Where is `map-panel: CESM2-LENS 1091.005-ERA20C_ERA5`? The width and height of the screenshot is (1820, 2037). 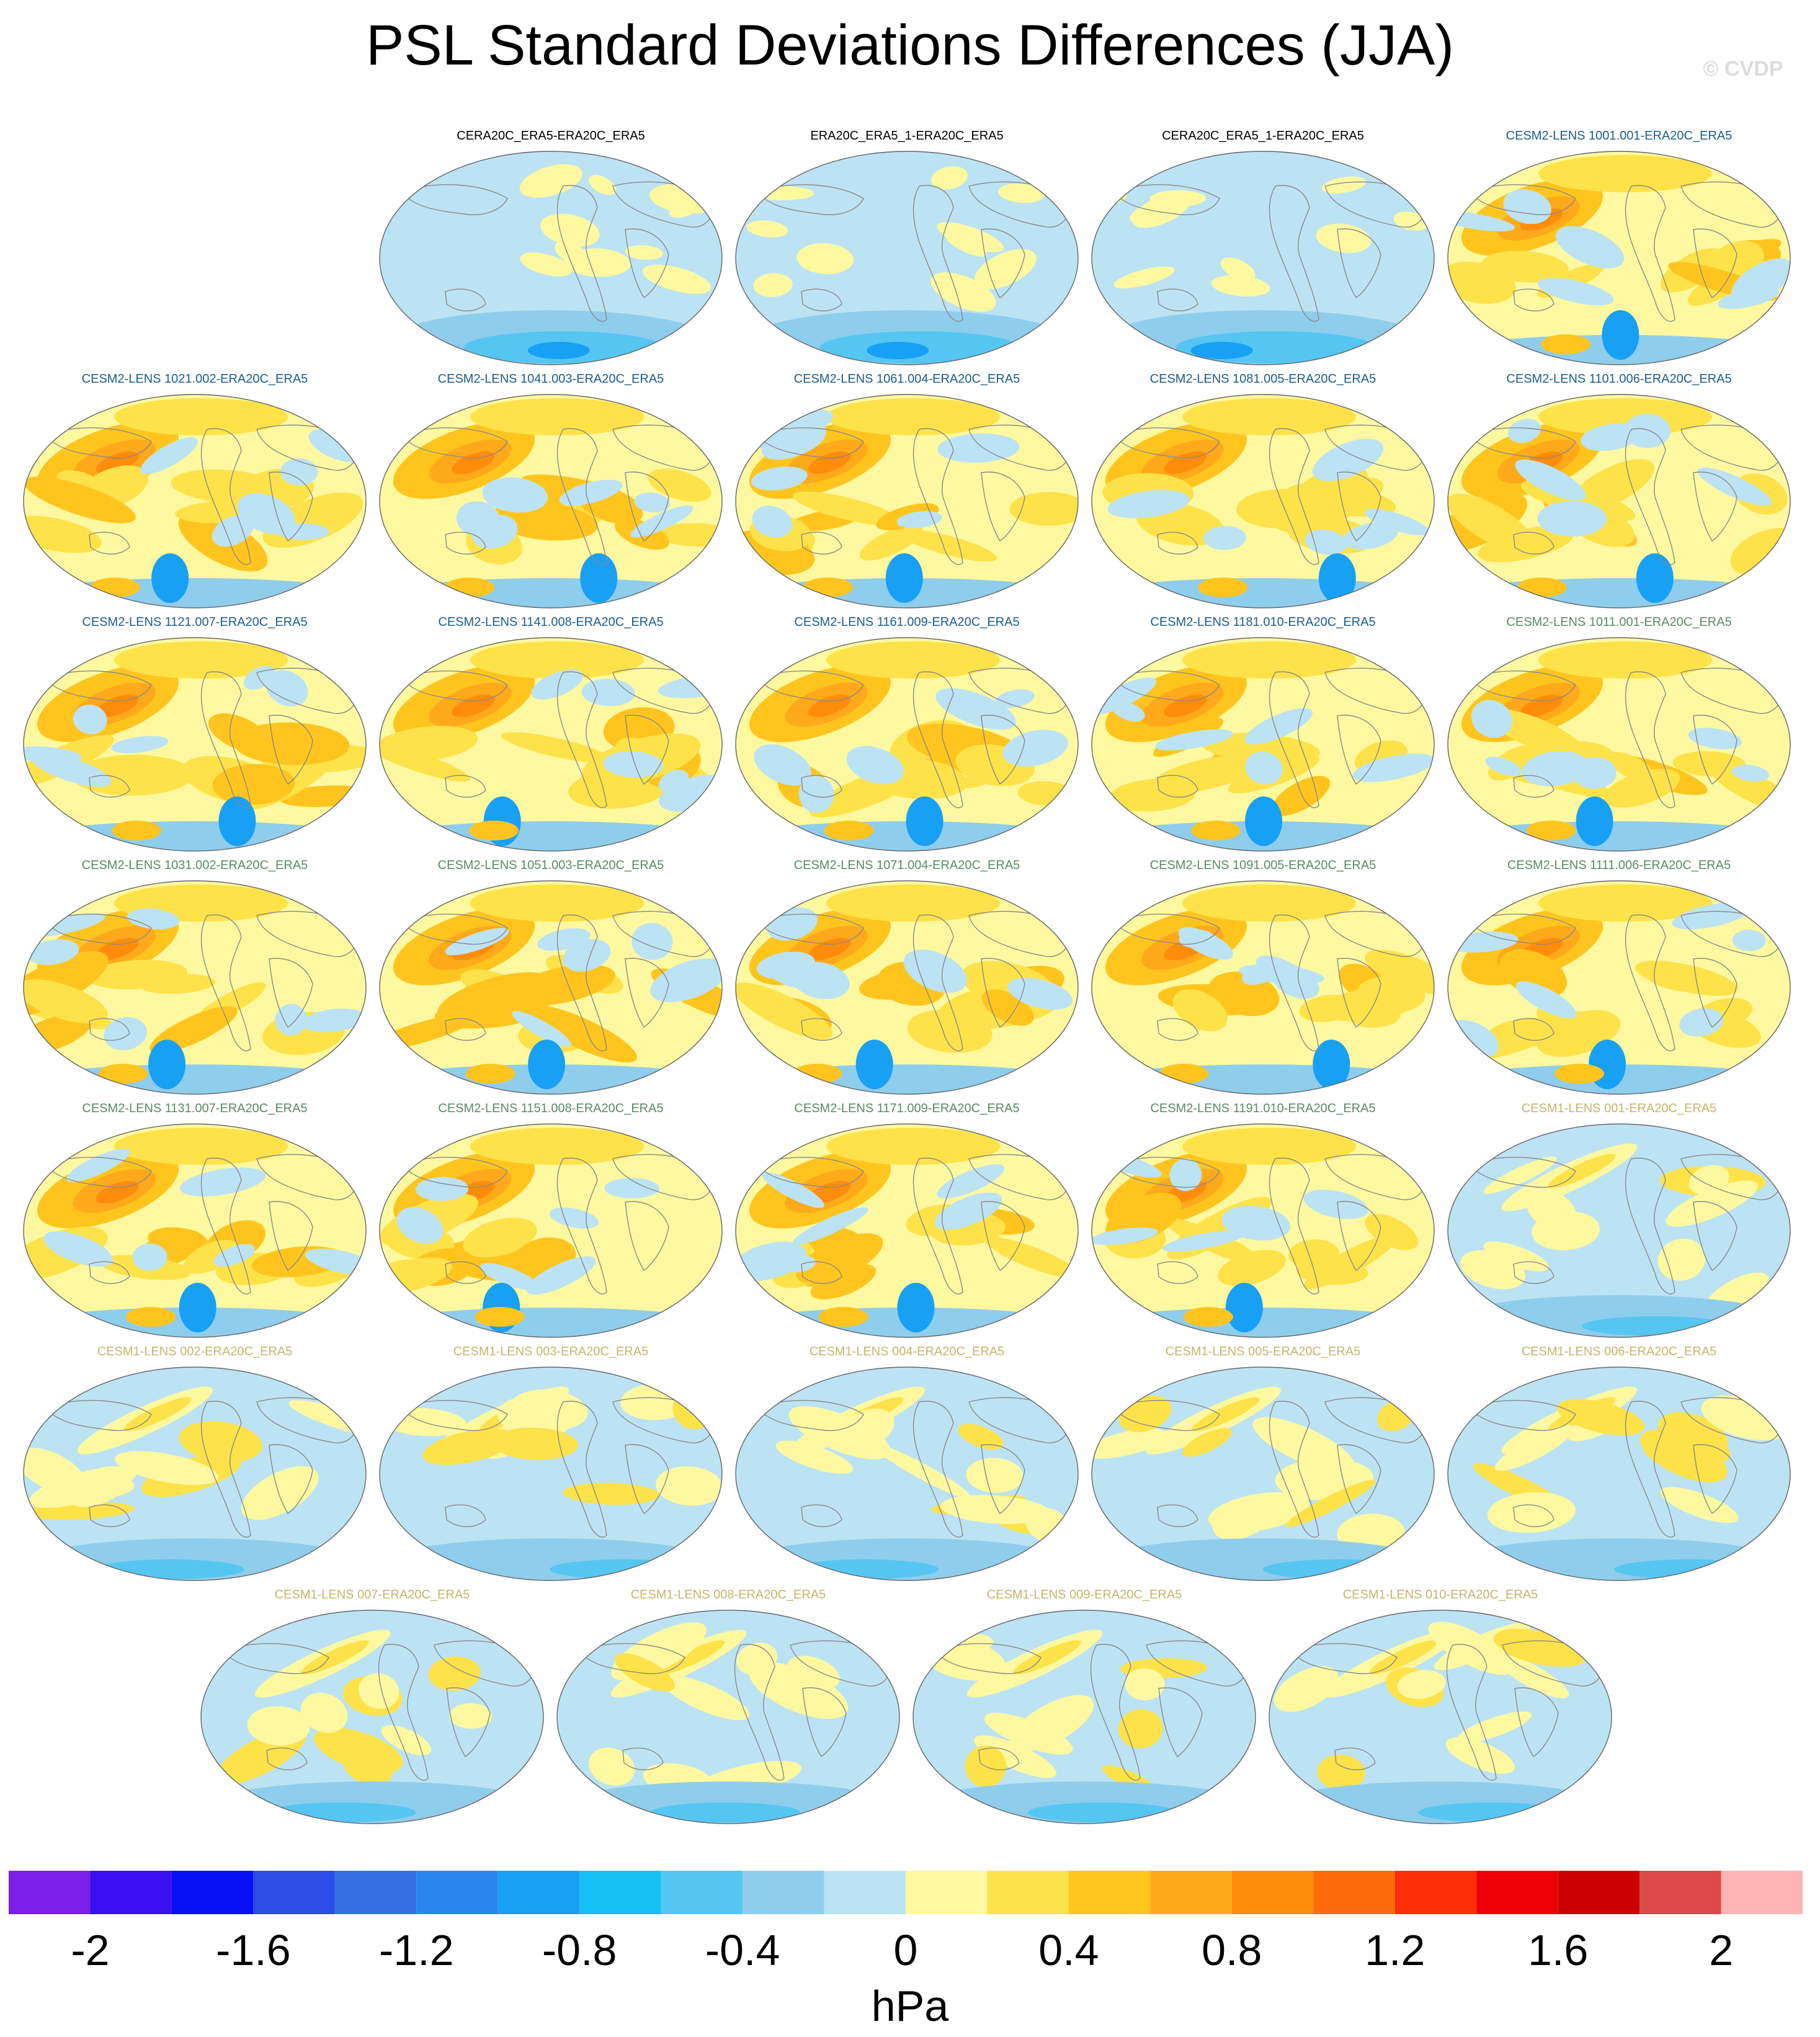 map-panel: CESM2-LENS 1091.005-ERA20C_ERA5 is located at coordinates (1263, 977).